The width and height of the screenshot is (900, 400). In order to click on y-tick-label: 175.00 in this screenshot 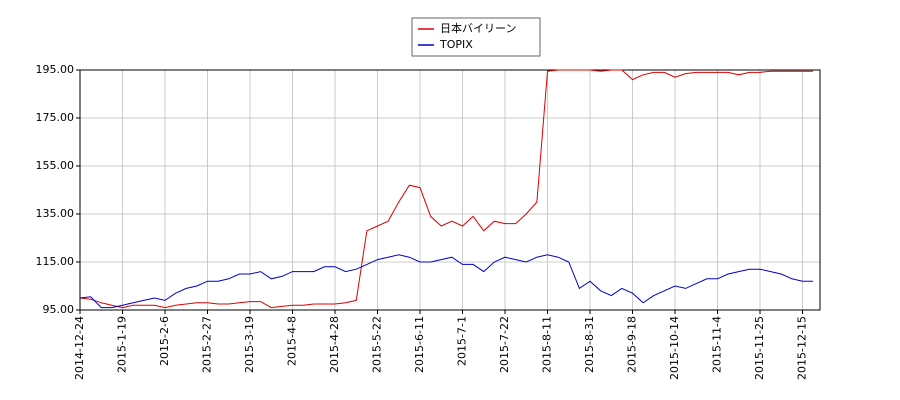, I will do `click(55, 117)`.